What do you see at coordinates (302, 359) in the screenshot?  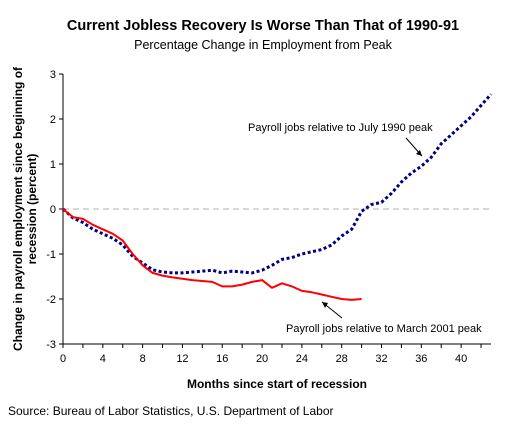 I see `x-tick-label: 24` at bounding box center [302, 359].